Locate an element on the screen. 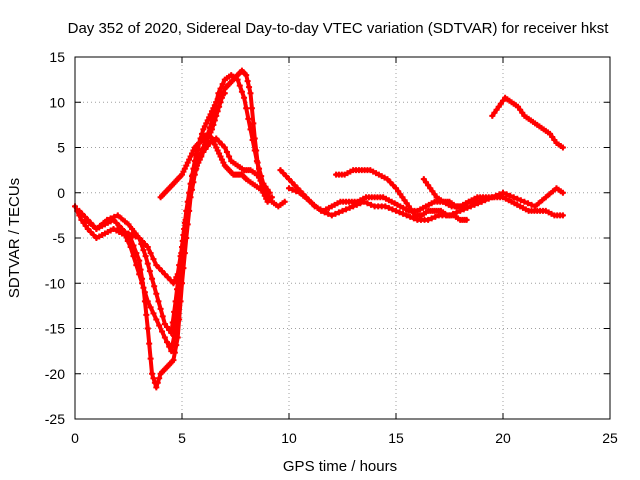 Image resolution: width=640 pixels, height=480 pixels. x-tick-label: 15 is located at coordinates (396, 438).